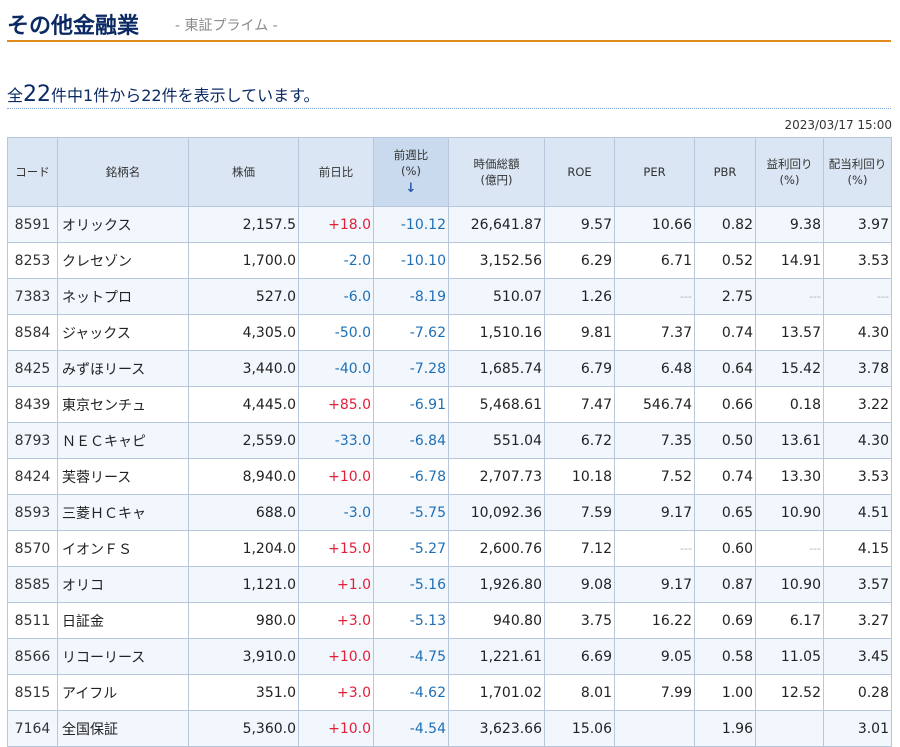 This screenshot has width=900, height=747. What do you see at coordinates (411, 172) in the screenshot?
I see `col-header-week-change: 前週比 (%) ↓` at bounding box center [411, 172].